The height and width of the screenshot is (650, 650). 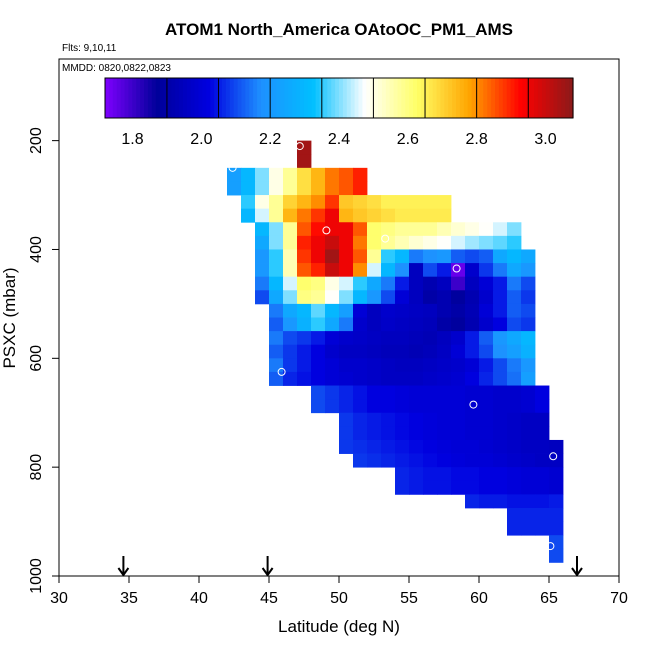 What do you see at coordinates (339, 626) in the screenshot?
I see `x-axis-label: Latitude (deg N)` at bounding box center [339, 626].